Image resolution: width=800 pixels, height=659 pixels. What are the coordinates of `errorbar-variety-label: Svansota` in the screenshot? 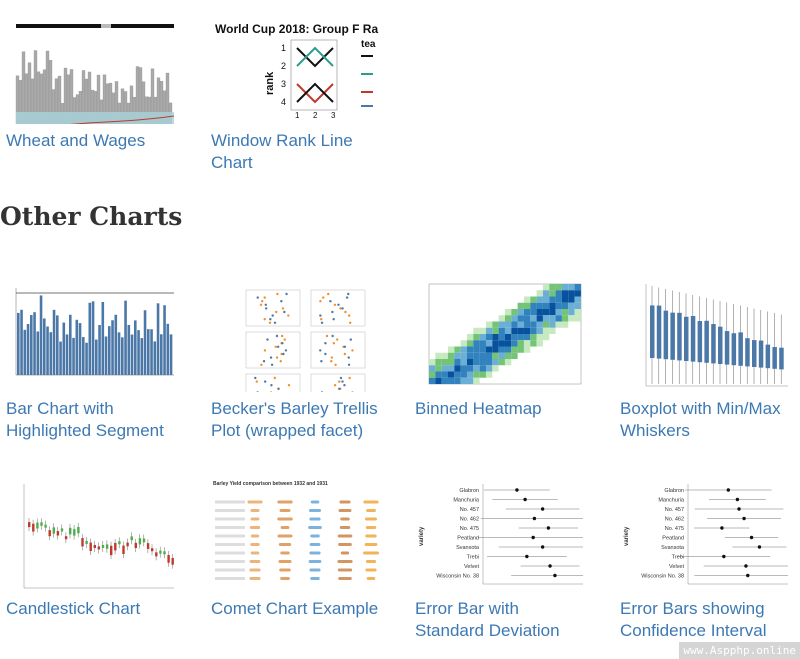 It's located at (468, 548).